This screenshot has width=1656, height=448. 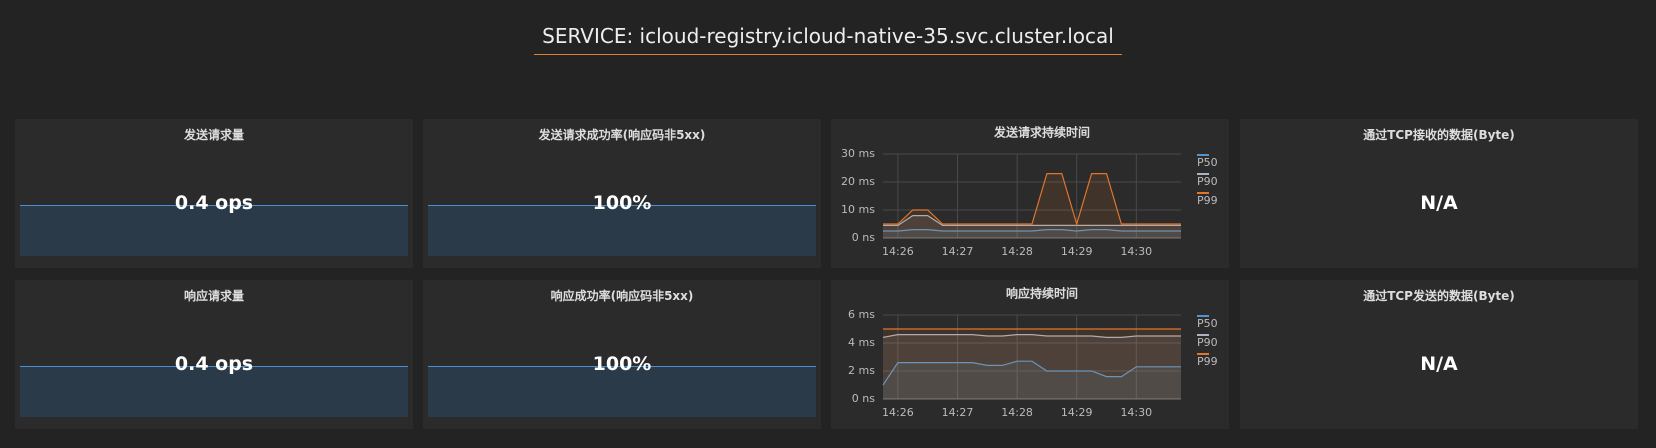 I want to click on panel: 响应请求量 0.4 ops, so click(x=214, y=354).